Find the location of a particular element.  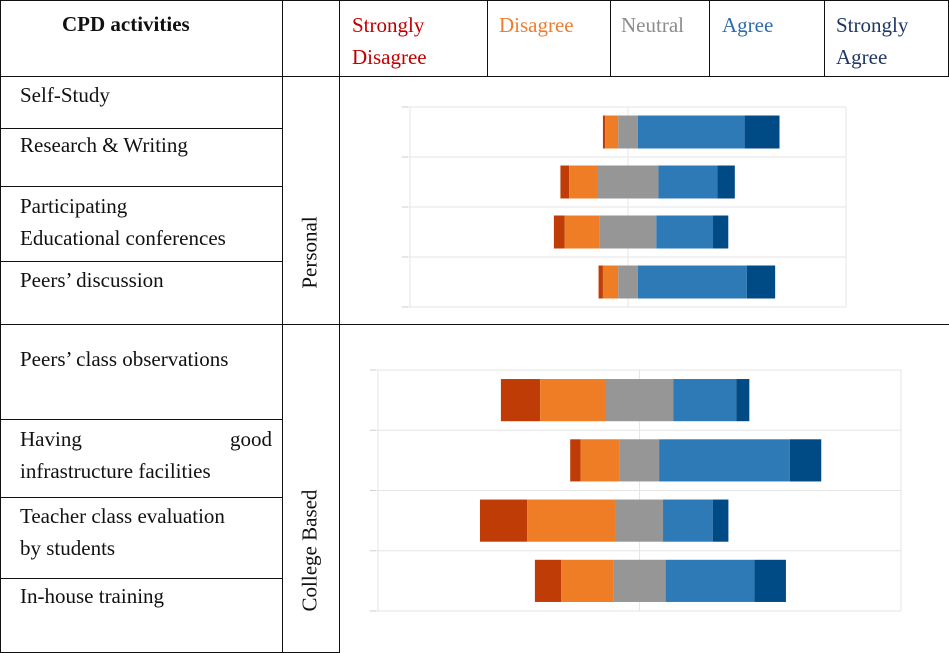

activity-peers-class-observations: Peers’ class observations is located at coordinates (124, 359).